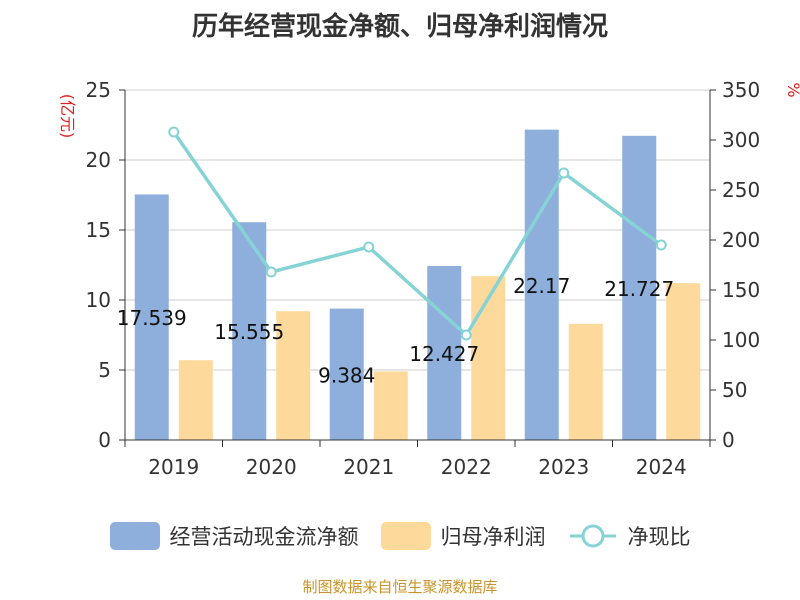  What do you see at coordinates (466, 467) in the screenshot?
I see `x-axis-tick-label: 2022` at bounding box center [466, 467].